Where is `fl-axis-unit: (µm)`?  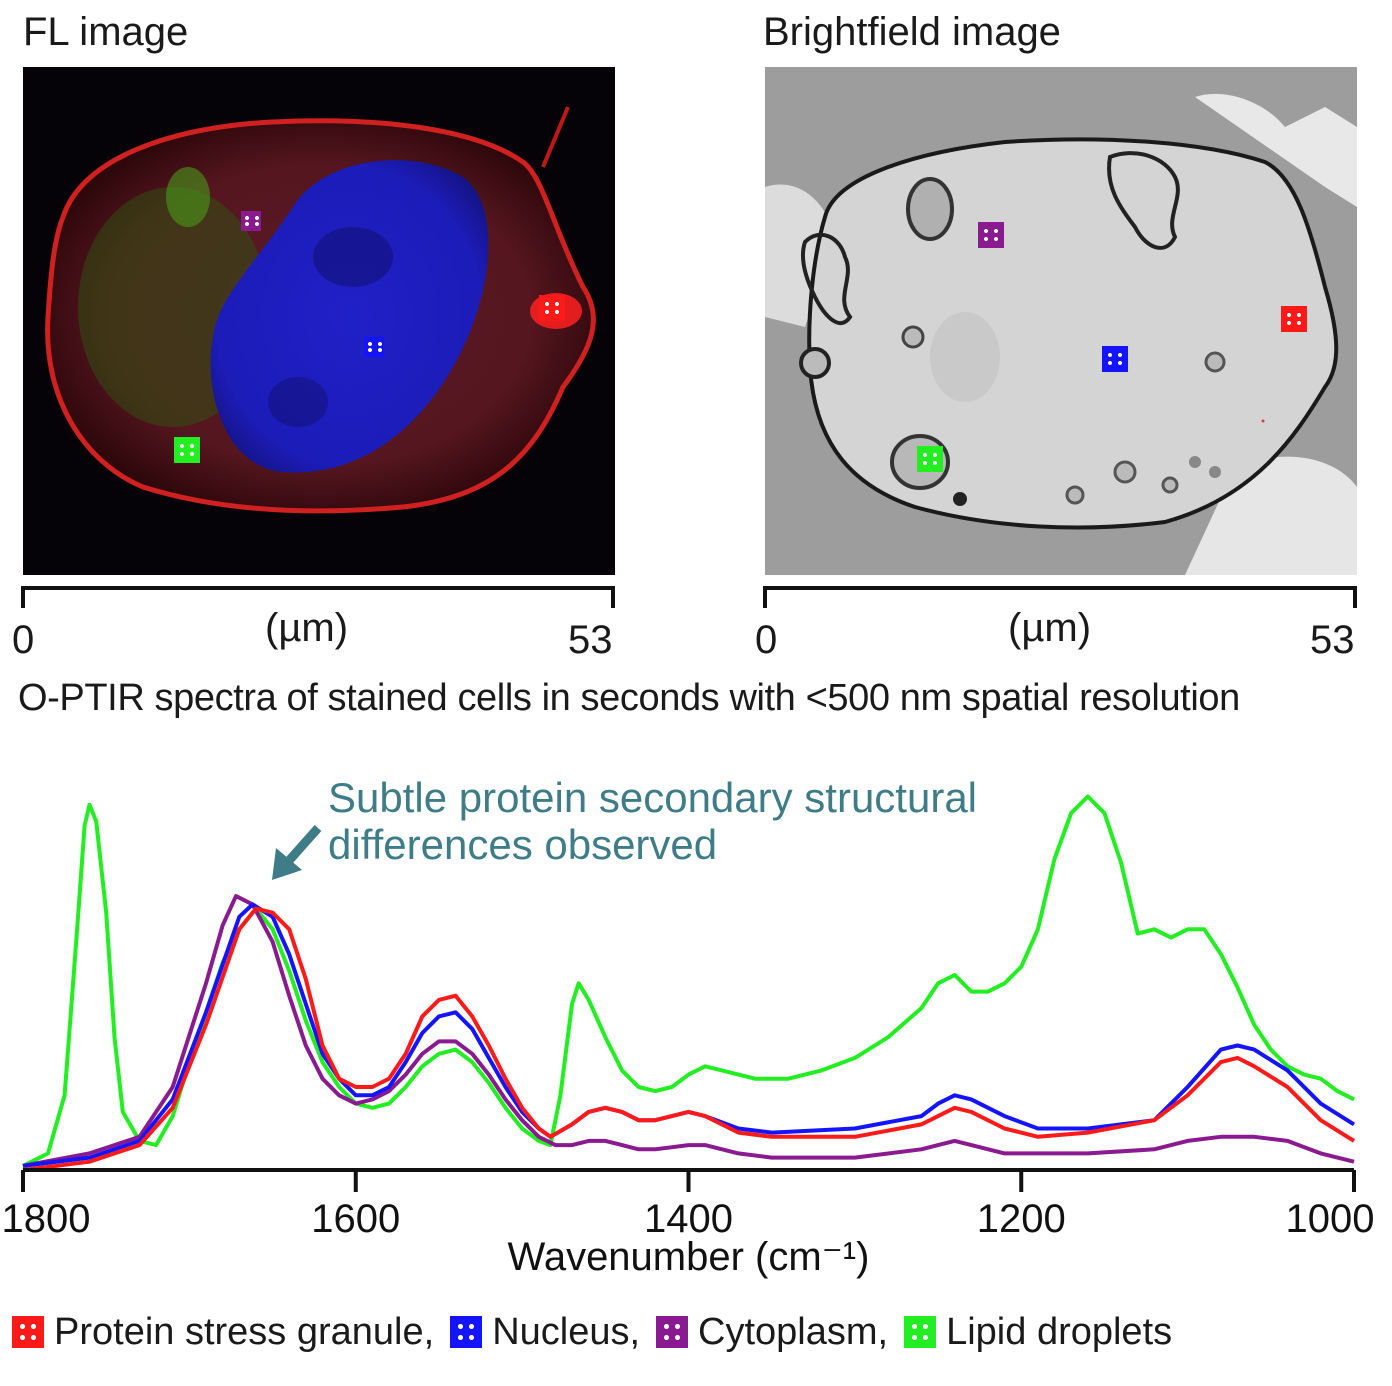
fl-axis-unit: (µm) is located at coordinates (307, 628).